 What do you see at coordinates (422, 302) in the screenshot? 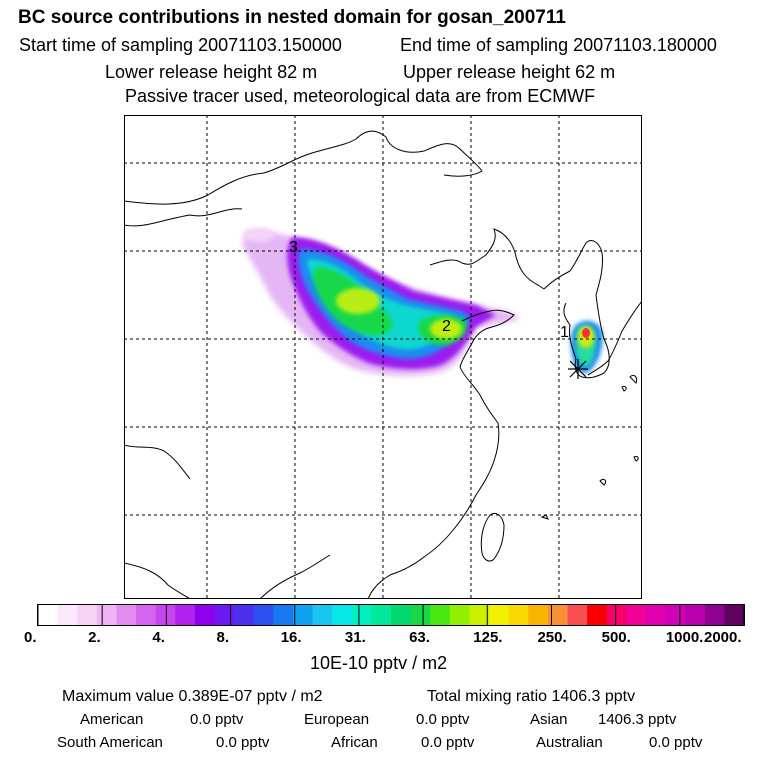
I see `concentration-plume` at bounding box center [422, 302].